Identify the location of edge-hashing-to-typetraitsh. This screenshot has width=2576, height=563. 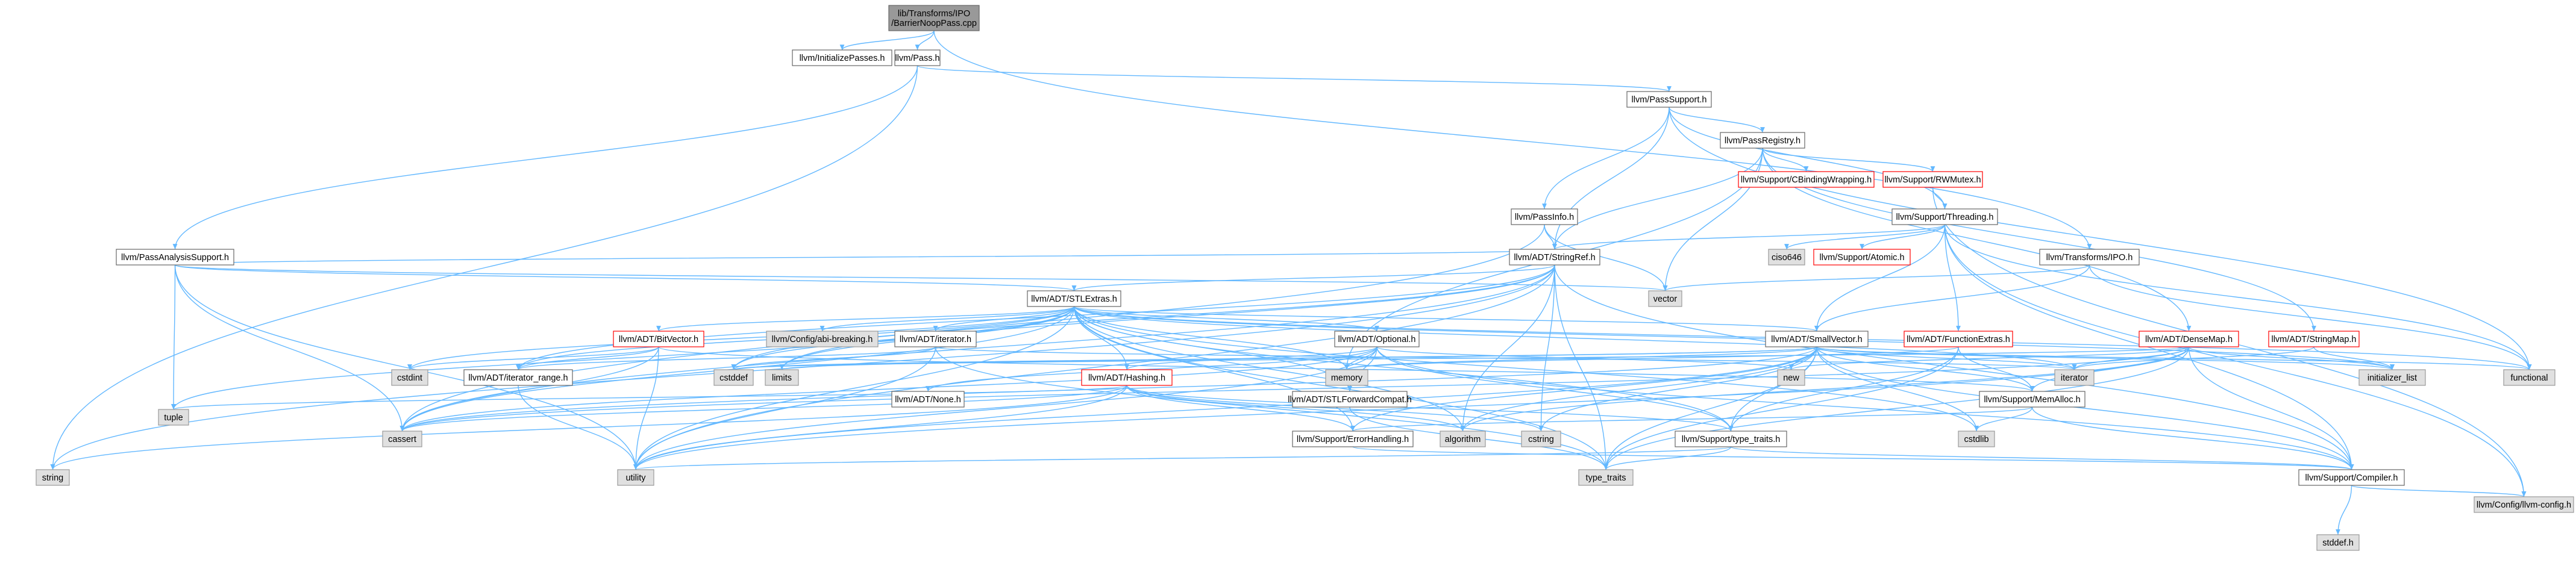
(1430, 408).